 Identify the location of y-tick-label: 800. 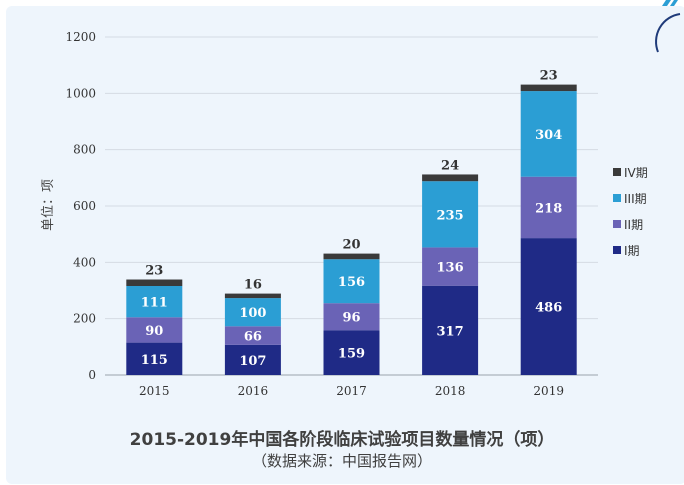
(84, 150).